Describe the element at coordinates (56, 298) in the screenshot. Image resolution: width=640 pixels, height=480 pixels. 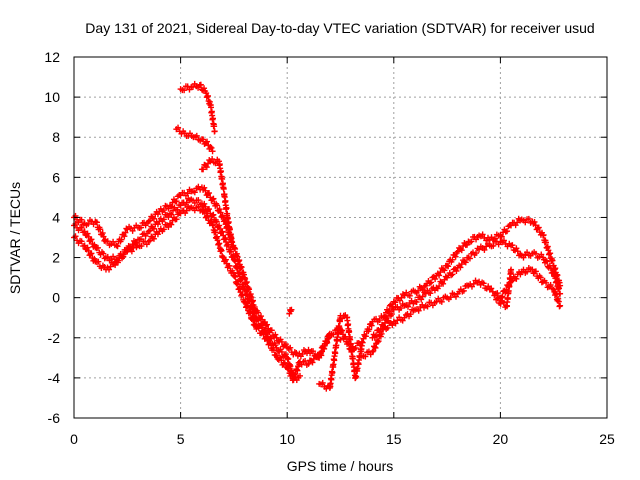
I see `y-tick-label: 0` at that location.